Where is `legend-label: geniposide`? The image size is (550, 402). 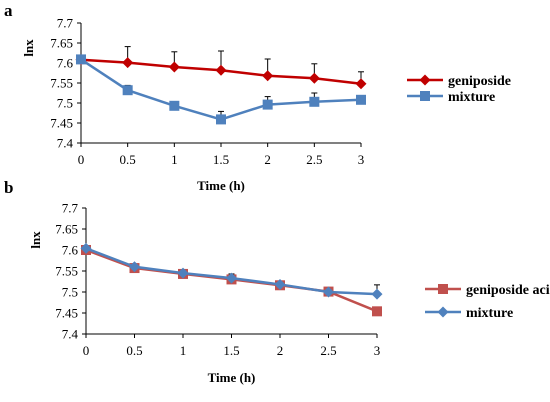
legend-label: geniposide is located at coordinates (479, 81).